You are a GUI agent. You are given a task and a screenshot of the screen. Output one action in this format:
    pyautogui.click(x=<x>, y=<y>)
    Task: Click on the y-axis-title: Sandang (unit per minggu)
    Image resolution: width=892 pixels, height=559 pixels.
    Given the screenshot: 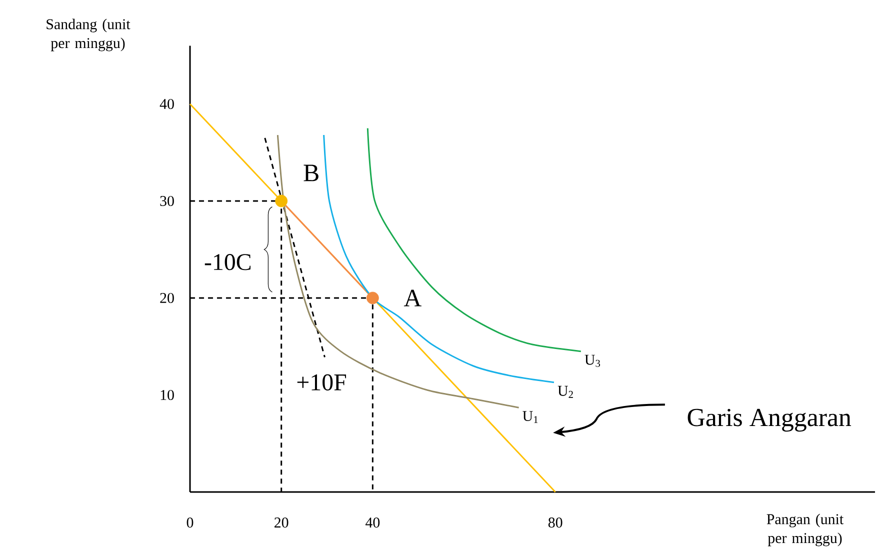 What is the action you would take?
    pyautogui.click(x=88, y=35)
    